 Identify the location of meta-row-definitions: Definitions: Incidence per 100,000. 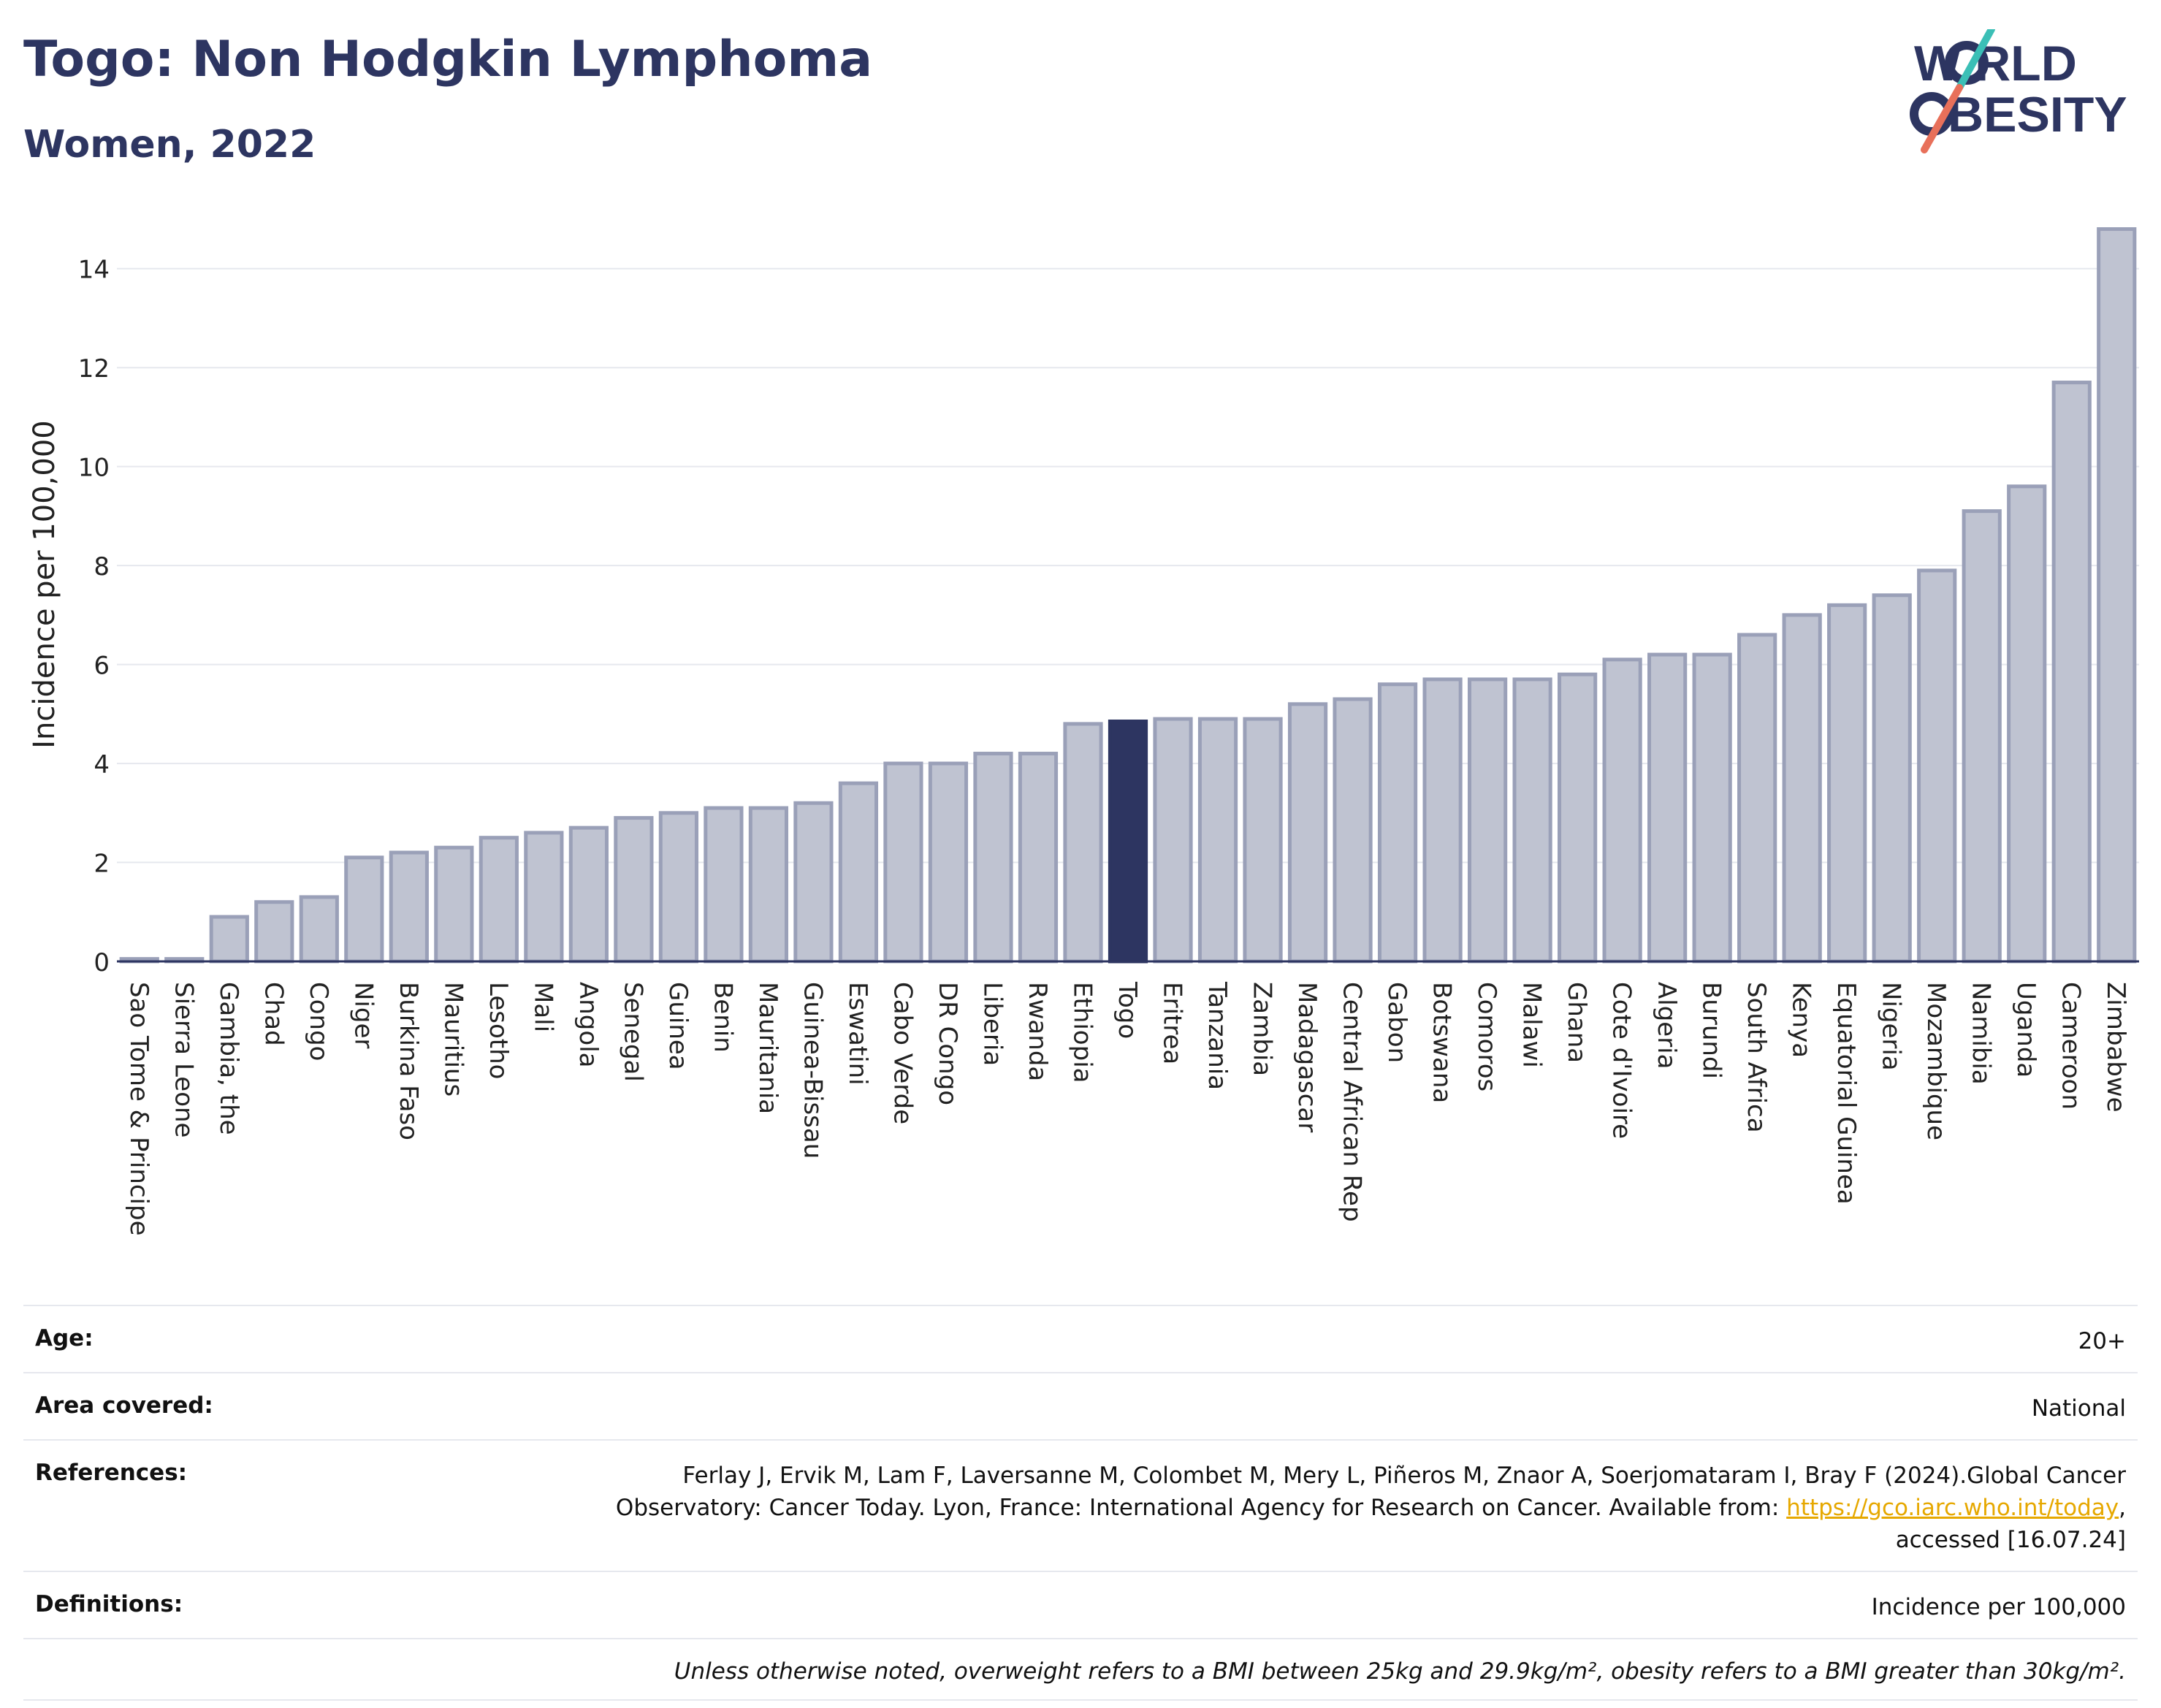
(1080, 1604).